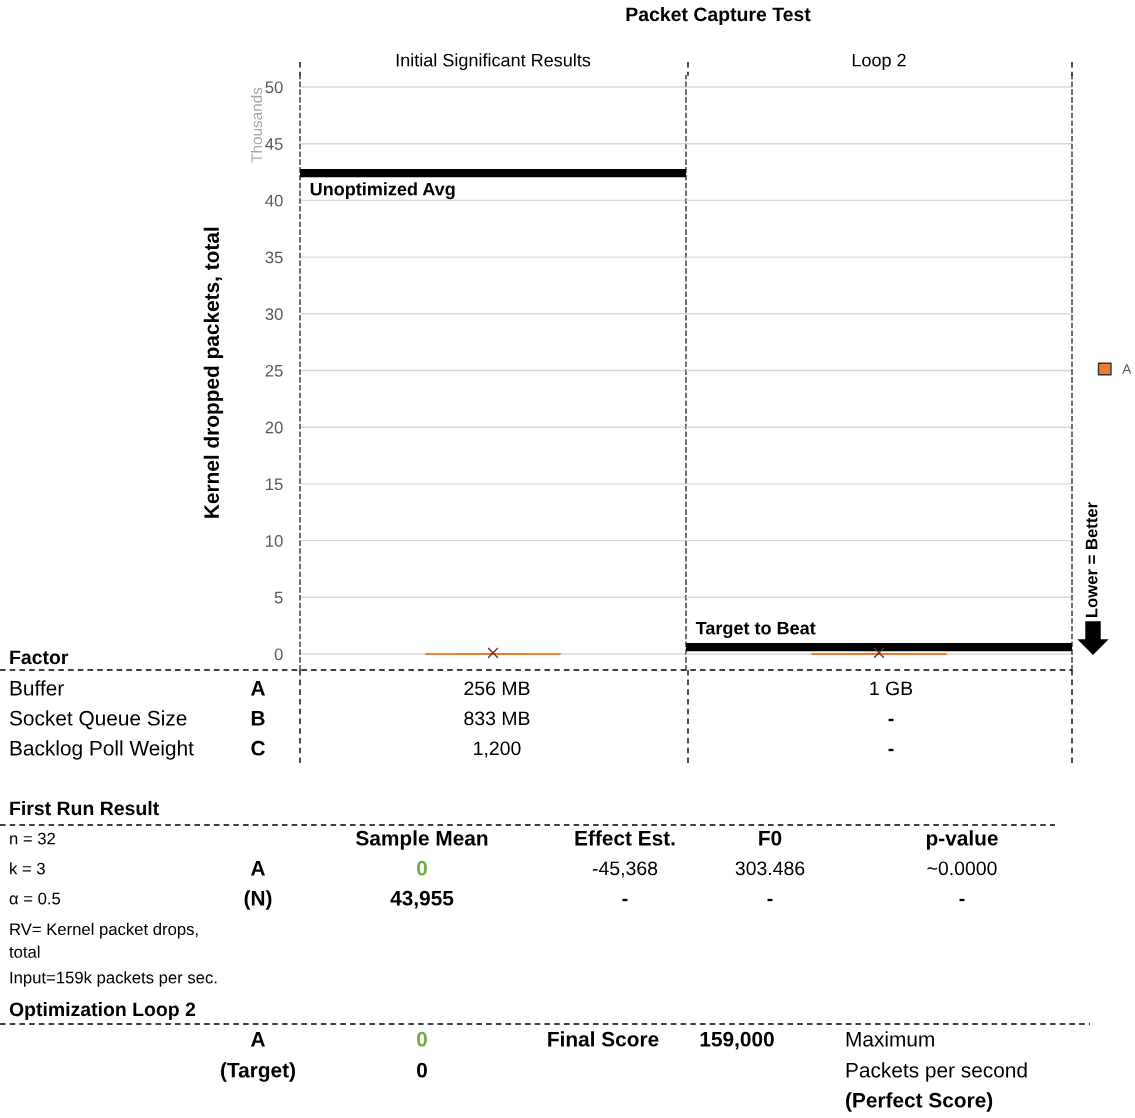  What do you see at coordinates (274, 144) in the screenshot?
I see `y-tick-label: 45` at bounding box center [274, 144].